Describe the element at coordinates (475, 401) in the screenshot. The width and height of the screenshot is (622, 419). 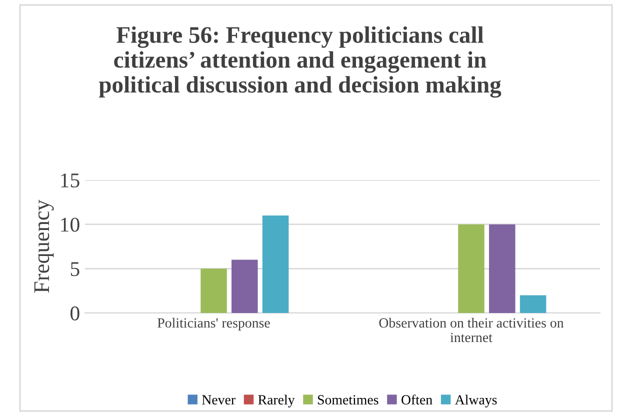
I see `legend-label: Always` at that location.